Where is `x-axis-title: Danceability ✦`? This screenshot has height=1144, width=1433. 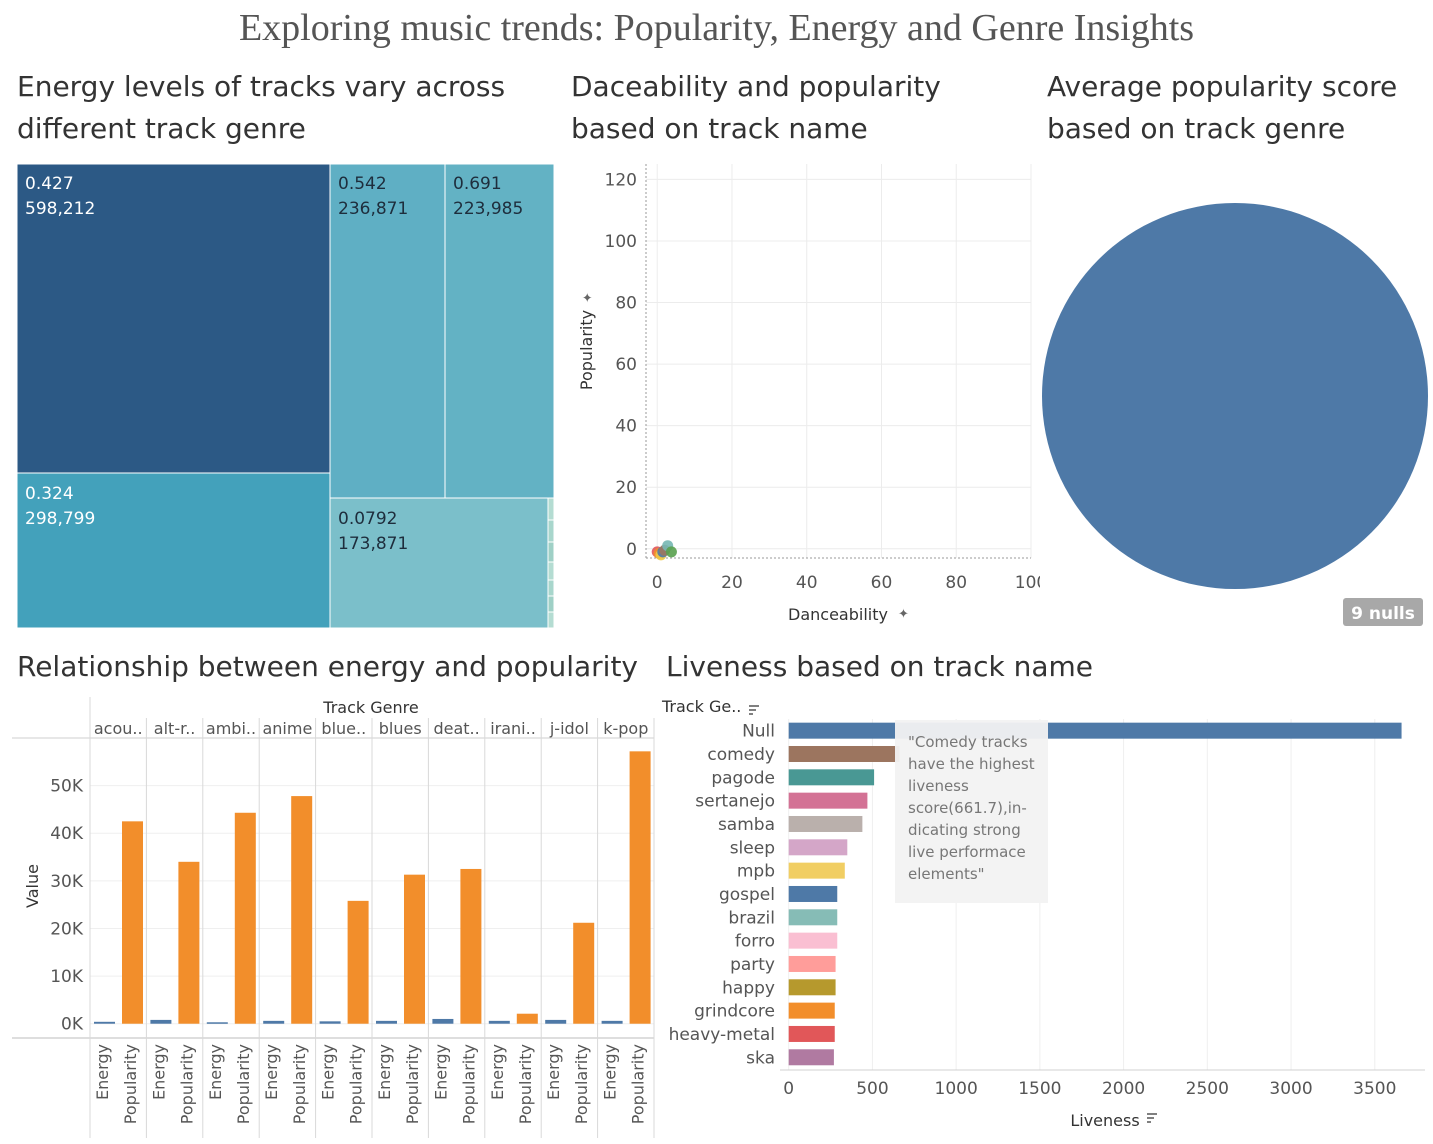 x-axis-title: Danceability ✦ is located at coordinates (848, 614).